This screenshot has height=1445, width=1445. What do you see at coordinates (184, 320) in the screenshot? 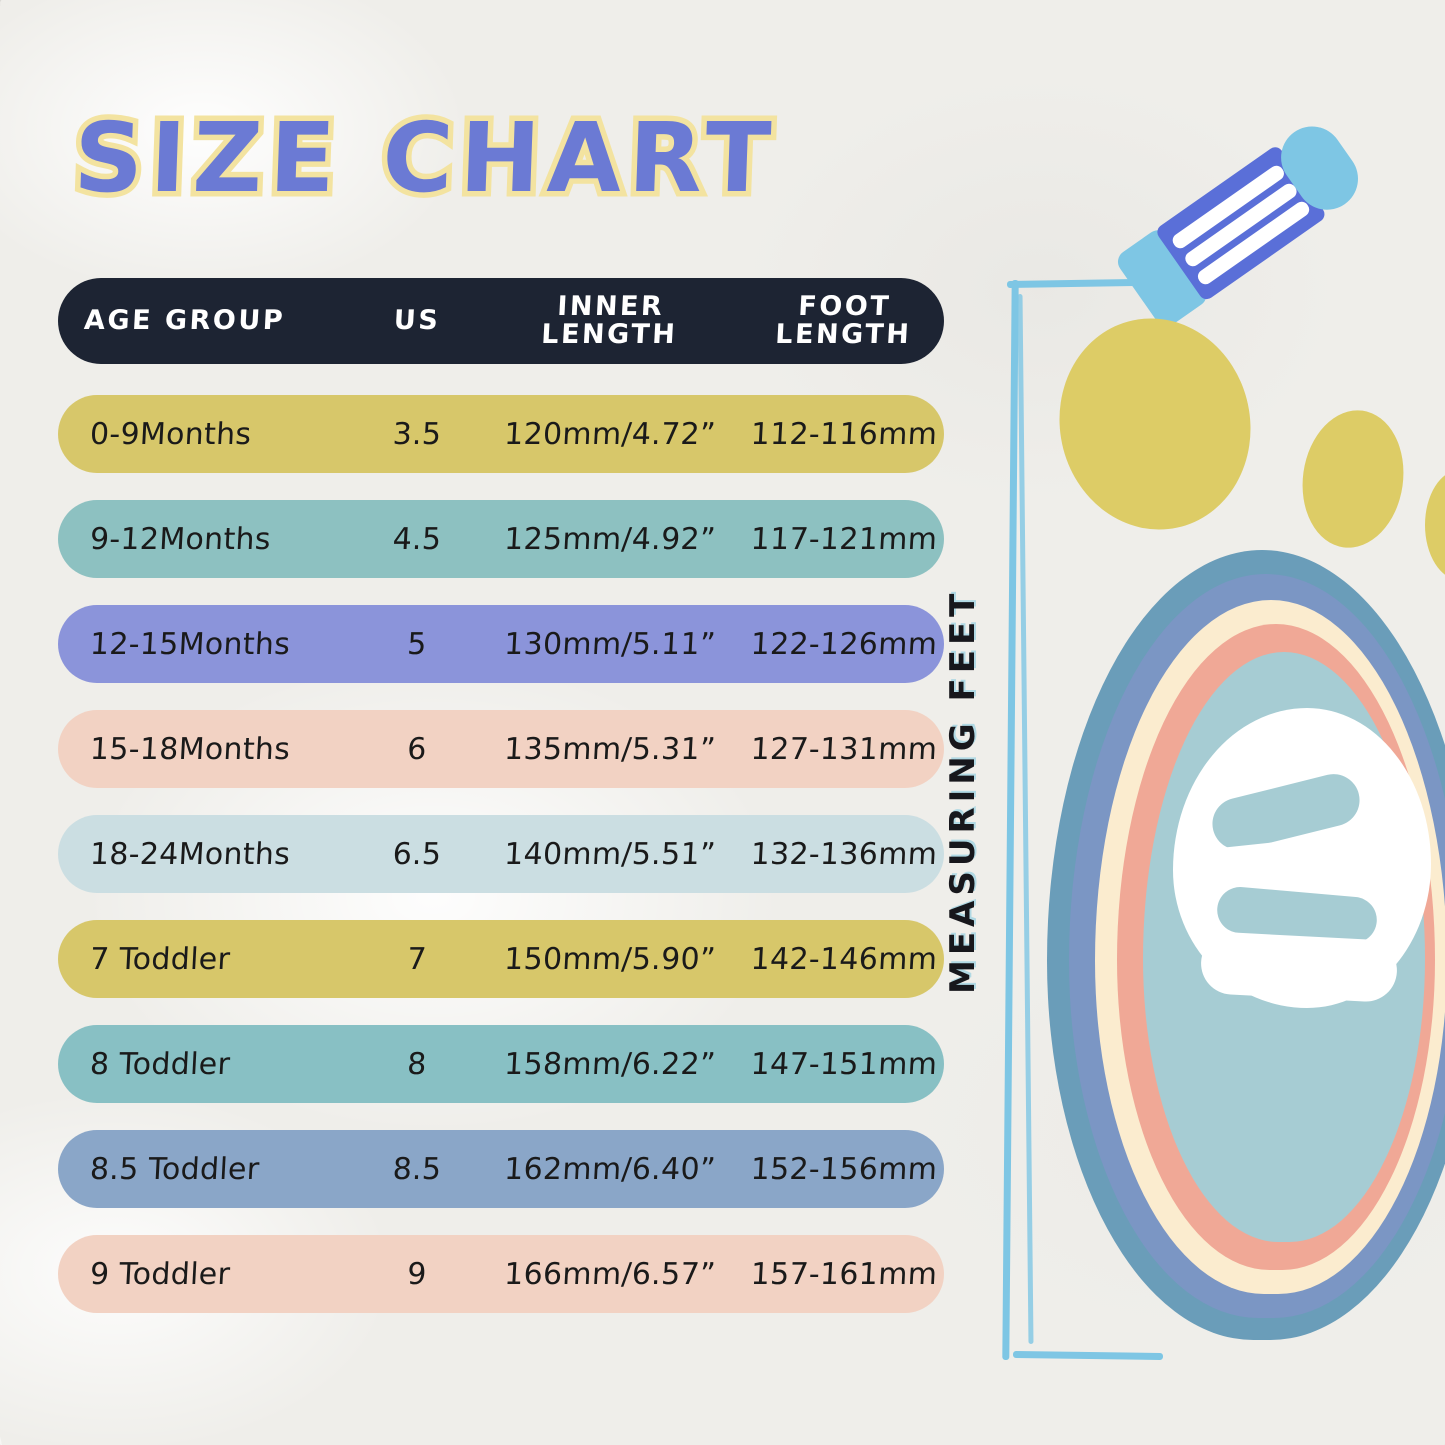
I see `column-header-age-group: AGE GROUP` at bounding box center [184, 320].